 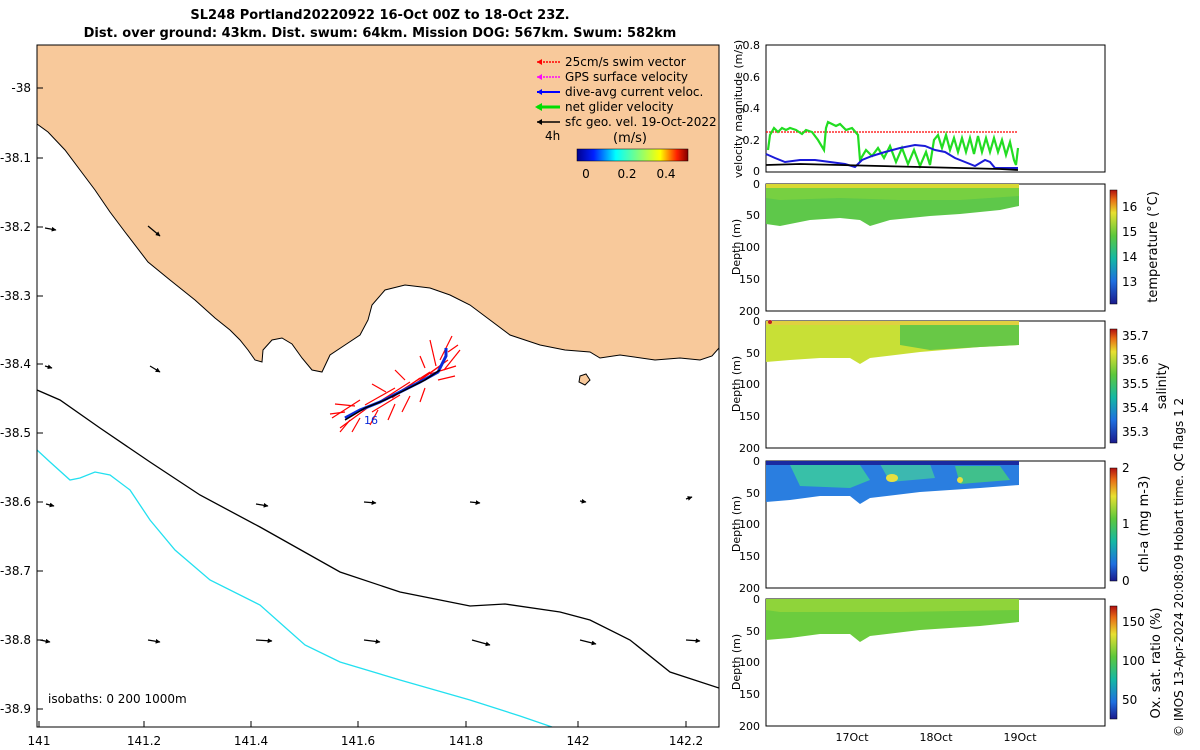 I want to click on speed-colorbar, so click(x=632, y=155).